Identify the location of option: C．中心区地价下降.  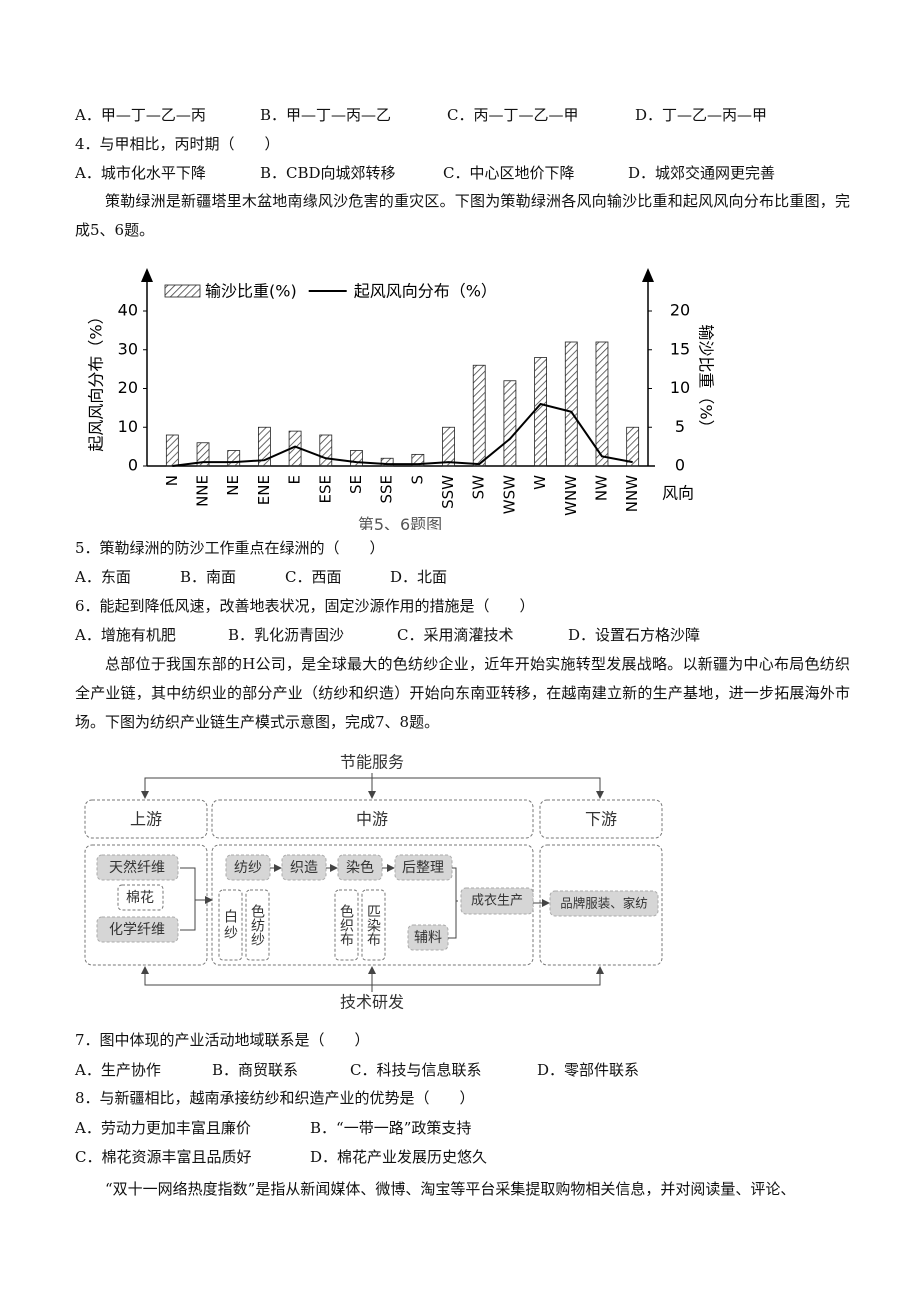
(509, 173).